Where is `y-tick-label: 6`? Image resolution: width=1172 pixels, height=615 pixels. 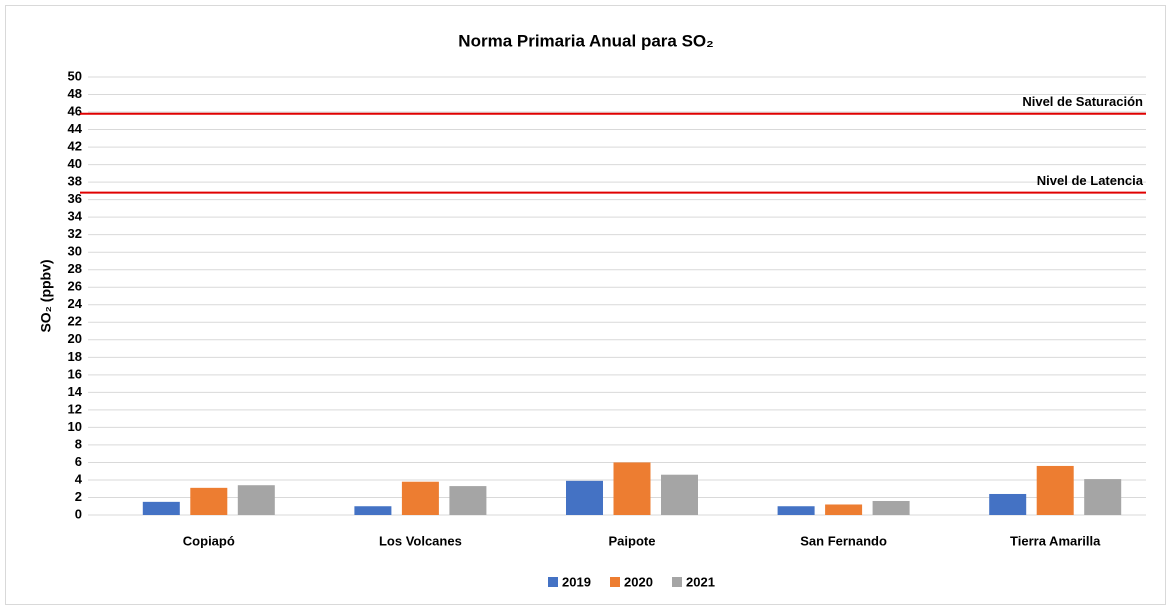 y-tick-label: 6 is located at coordinates (78, 461).